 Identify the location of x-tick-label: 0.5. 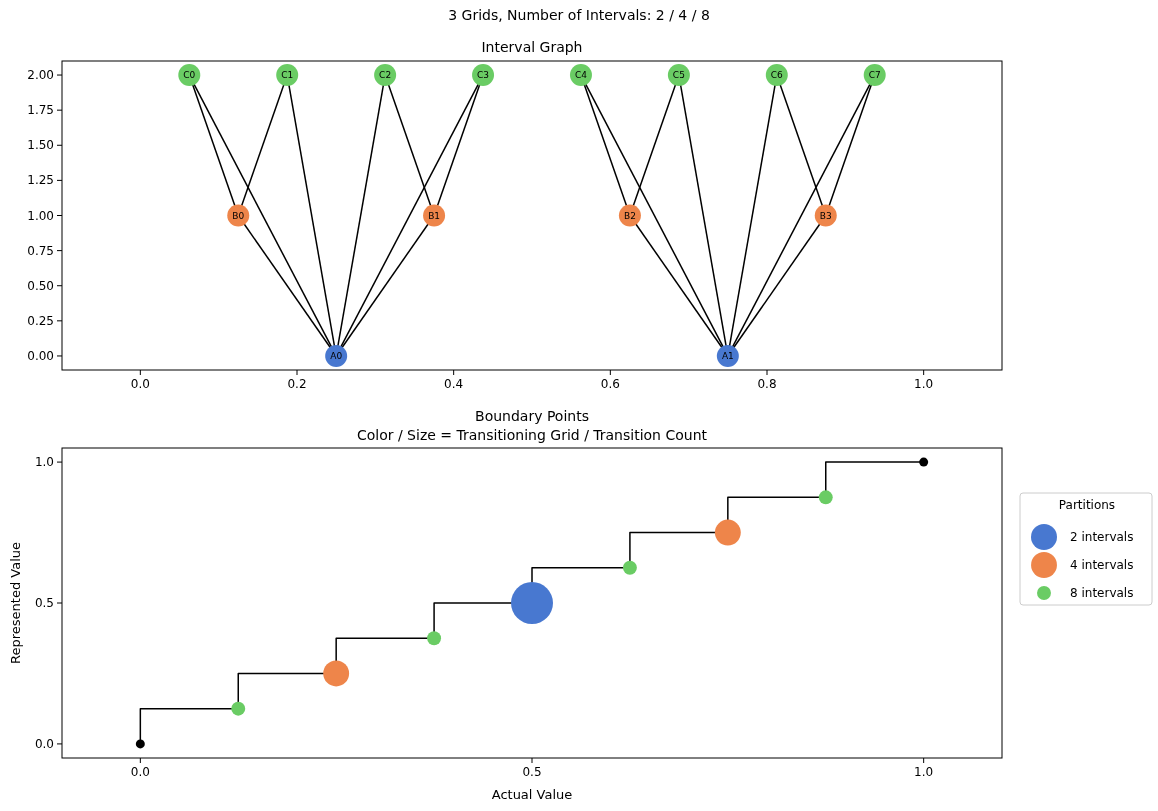
(532, 772).